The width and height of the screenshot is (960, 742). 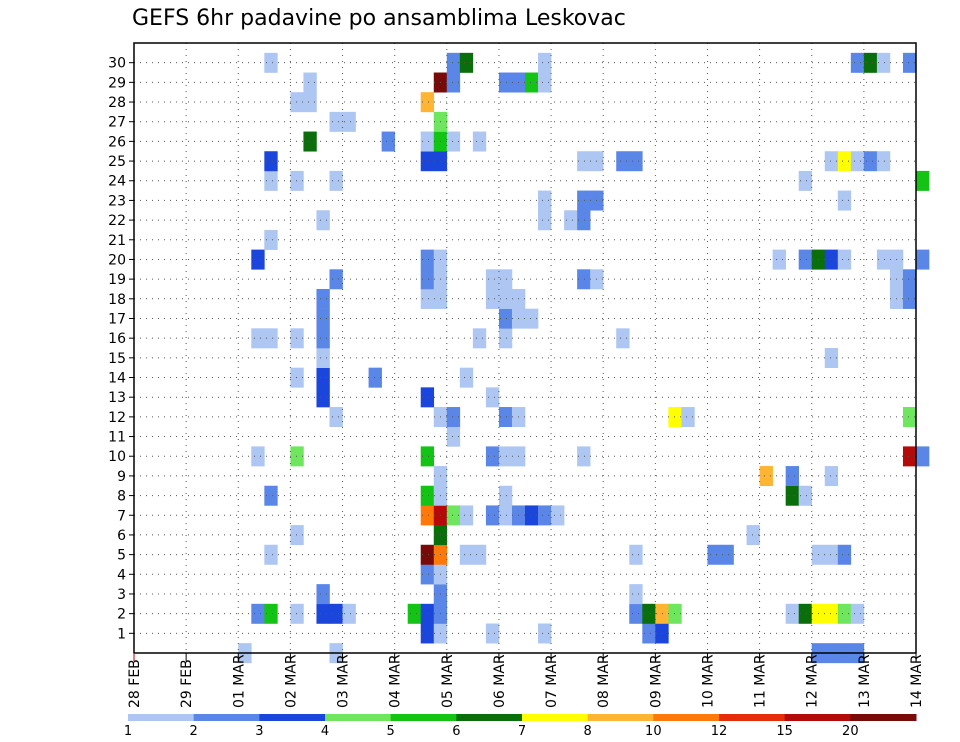 What do you see at coordinates (761, 681) in the screenshot?
I see `x-tick-label: 11 MAR` at bounding box center [761, 681].